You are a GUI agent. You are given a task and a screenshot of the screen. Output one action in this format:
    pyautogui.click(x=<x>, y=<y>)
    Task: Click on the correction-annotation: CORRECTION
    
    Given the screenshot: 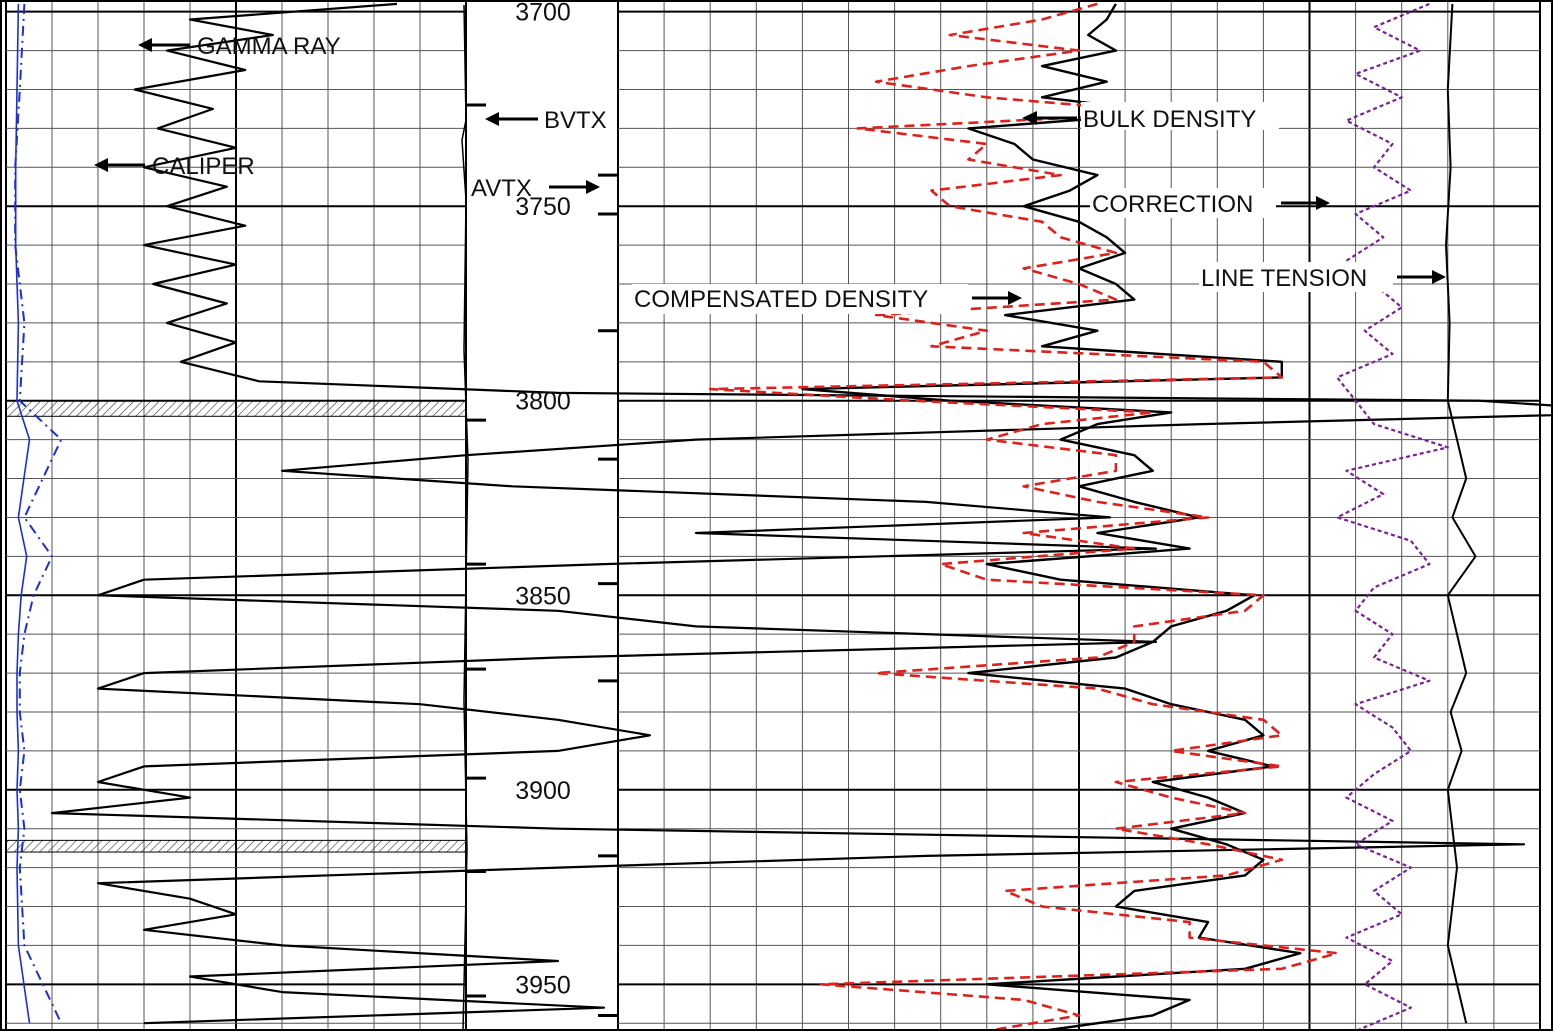 What is the action you would take?
    pyautogui.click(x=1210, y=203)
    